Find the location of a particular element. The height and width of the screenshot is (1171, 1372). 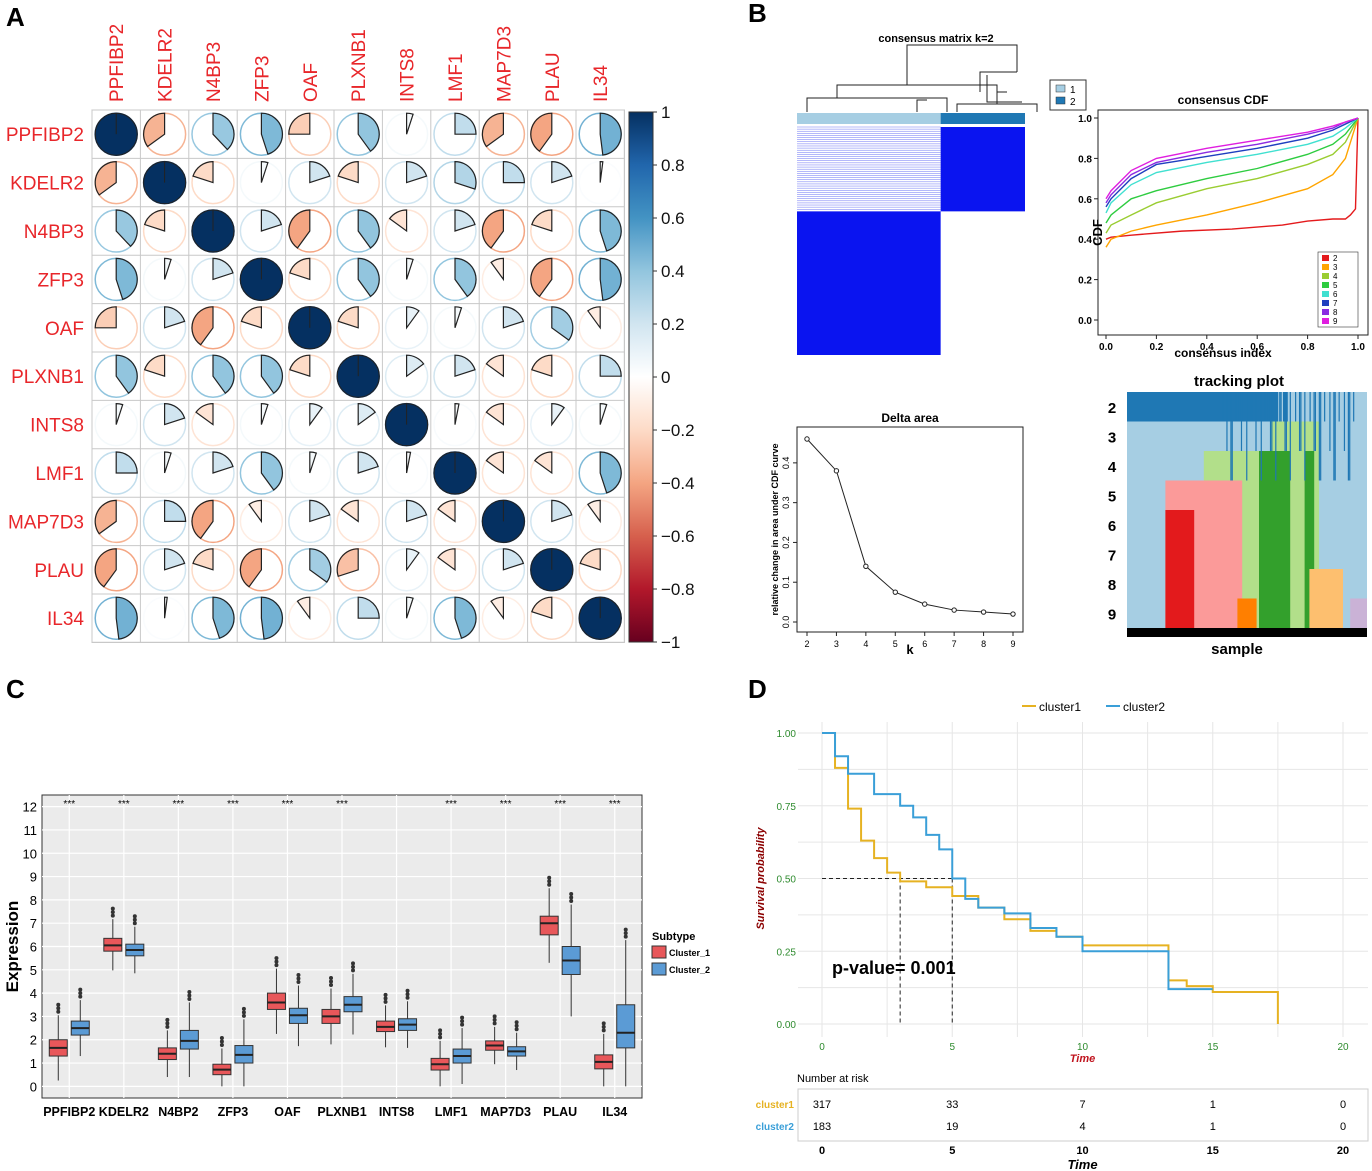

col-label-oaf: OAF is located at coordinates (311, 82).